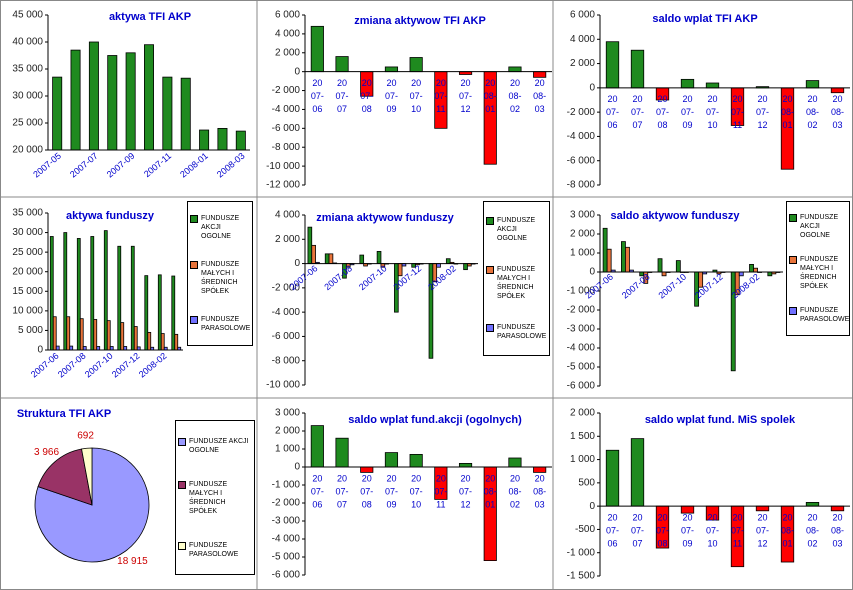 The height and width of the screenshot is (590, 853). What do you see at coordinates (581, 136) in the screenshot?
I see `y-tick-label: -4 000` at bounding box center [581, 136].